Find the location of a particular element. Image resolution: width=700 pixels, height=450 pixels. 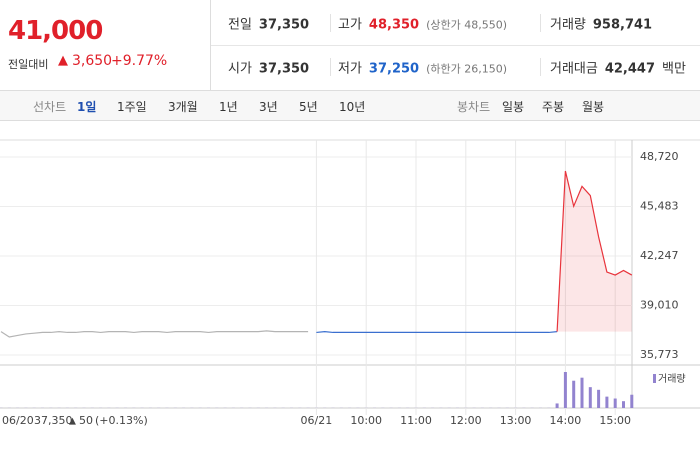

stat-value: 48,350 is located at coordinates (394, 25).